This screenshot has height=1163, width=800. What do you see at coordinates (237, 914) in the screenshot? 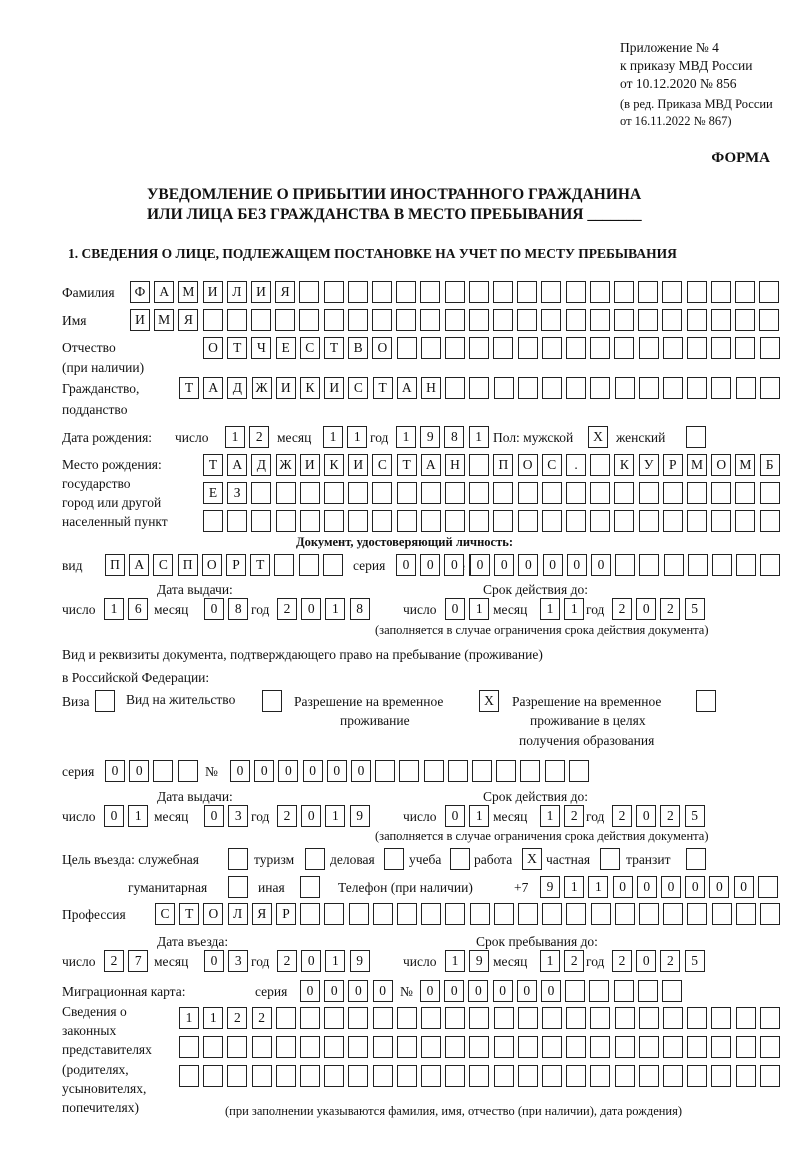
I see `profession-cell: Л` at bounding box center [237, 914].